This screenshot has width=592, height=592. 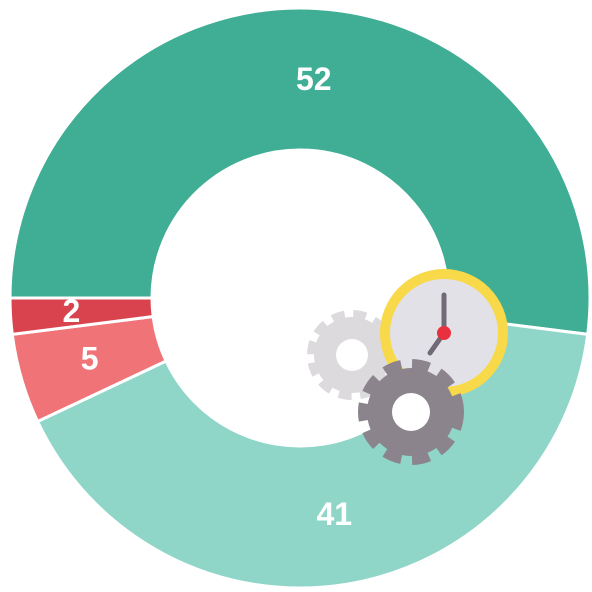 What do you see at coordinates (314, 79) in the screenshot?
I see `value-label: 52` at bounding box center [314, 79].